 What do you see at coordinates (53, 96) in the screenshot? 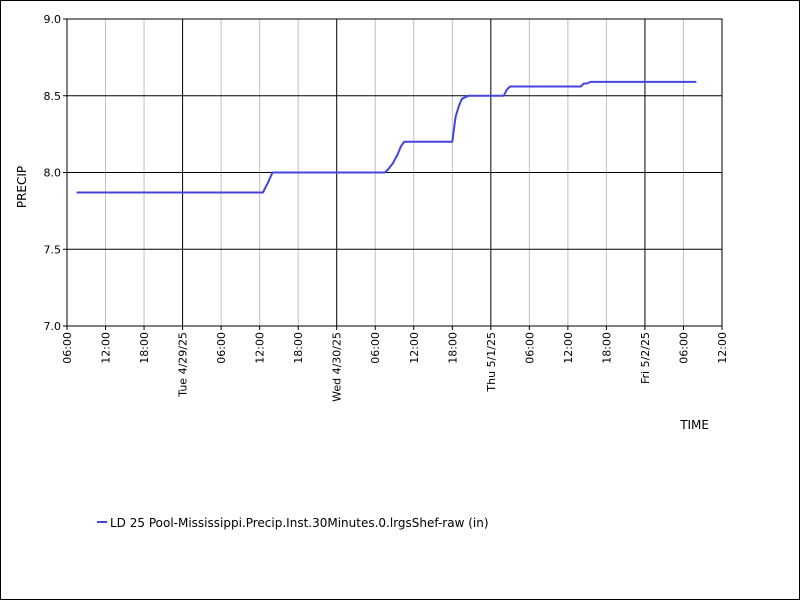
I see `y-tick-label: 8.5` at bounding box center [53, 96].